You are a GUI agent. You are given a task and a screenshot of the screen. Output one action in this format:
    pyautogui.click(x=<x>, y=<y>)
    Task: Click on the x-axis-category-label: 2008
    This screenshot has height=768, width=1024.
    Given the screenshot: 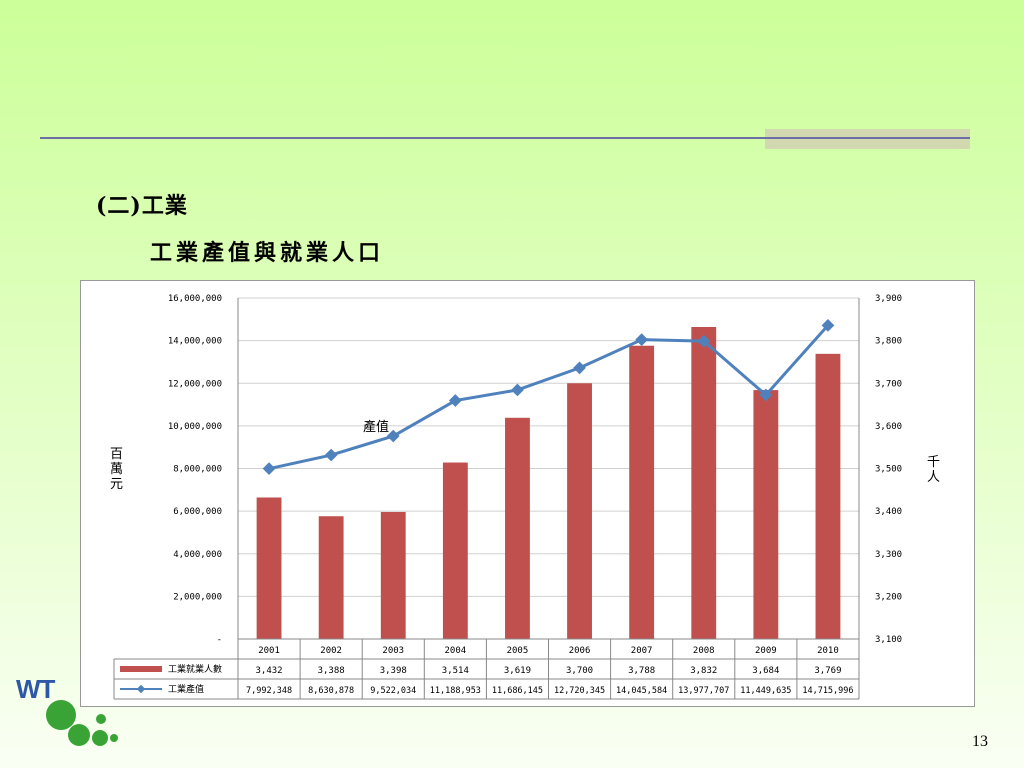 What is the action you would take?
    pyautogui.click(x=704, y=651)
    